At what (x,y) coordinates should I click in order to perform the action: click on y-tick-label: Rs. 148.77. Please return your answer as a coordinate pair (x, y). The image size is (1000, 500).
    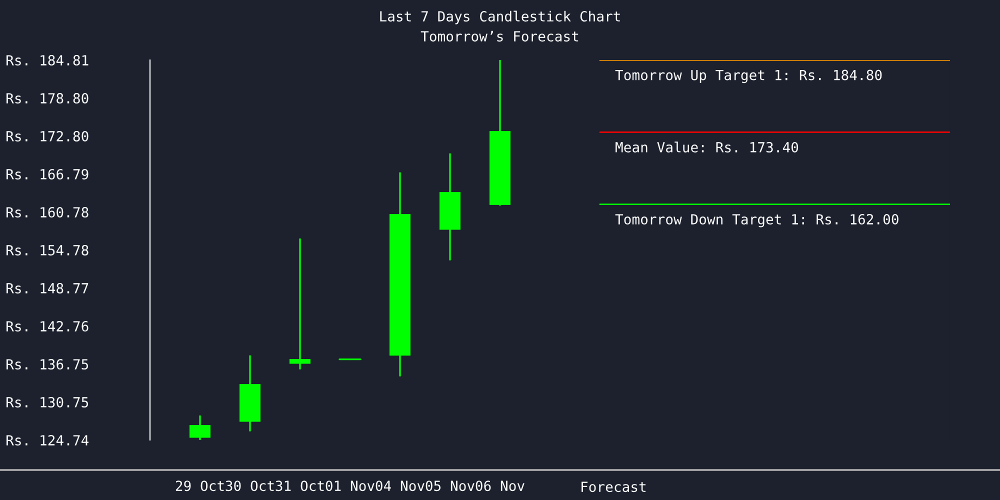
    Looking at the image, I should click on (47, 288).